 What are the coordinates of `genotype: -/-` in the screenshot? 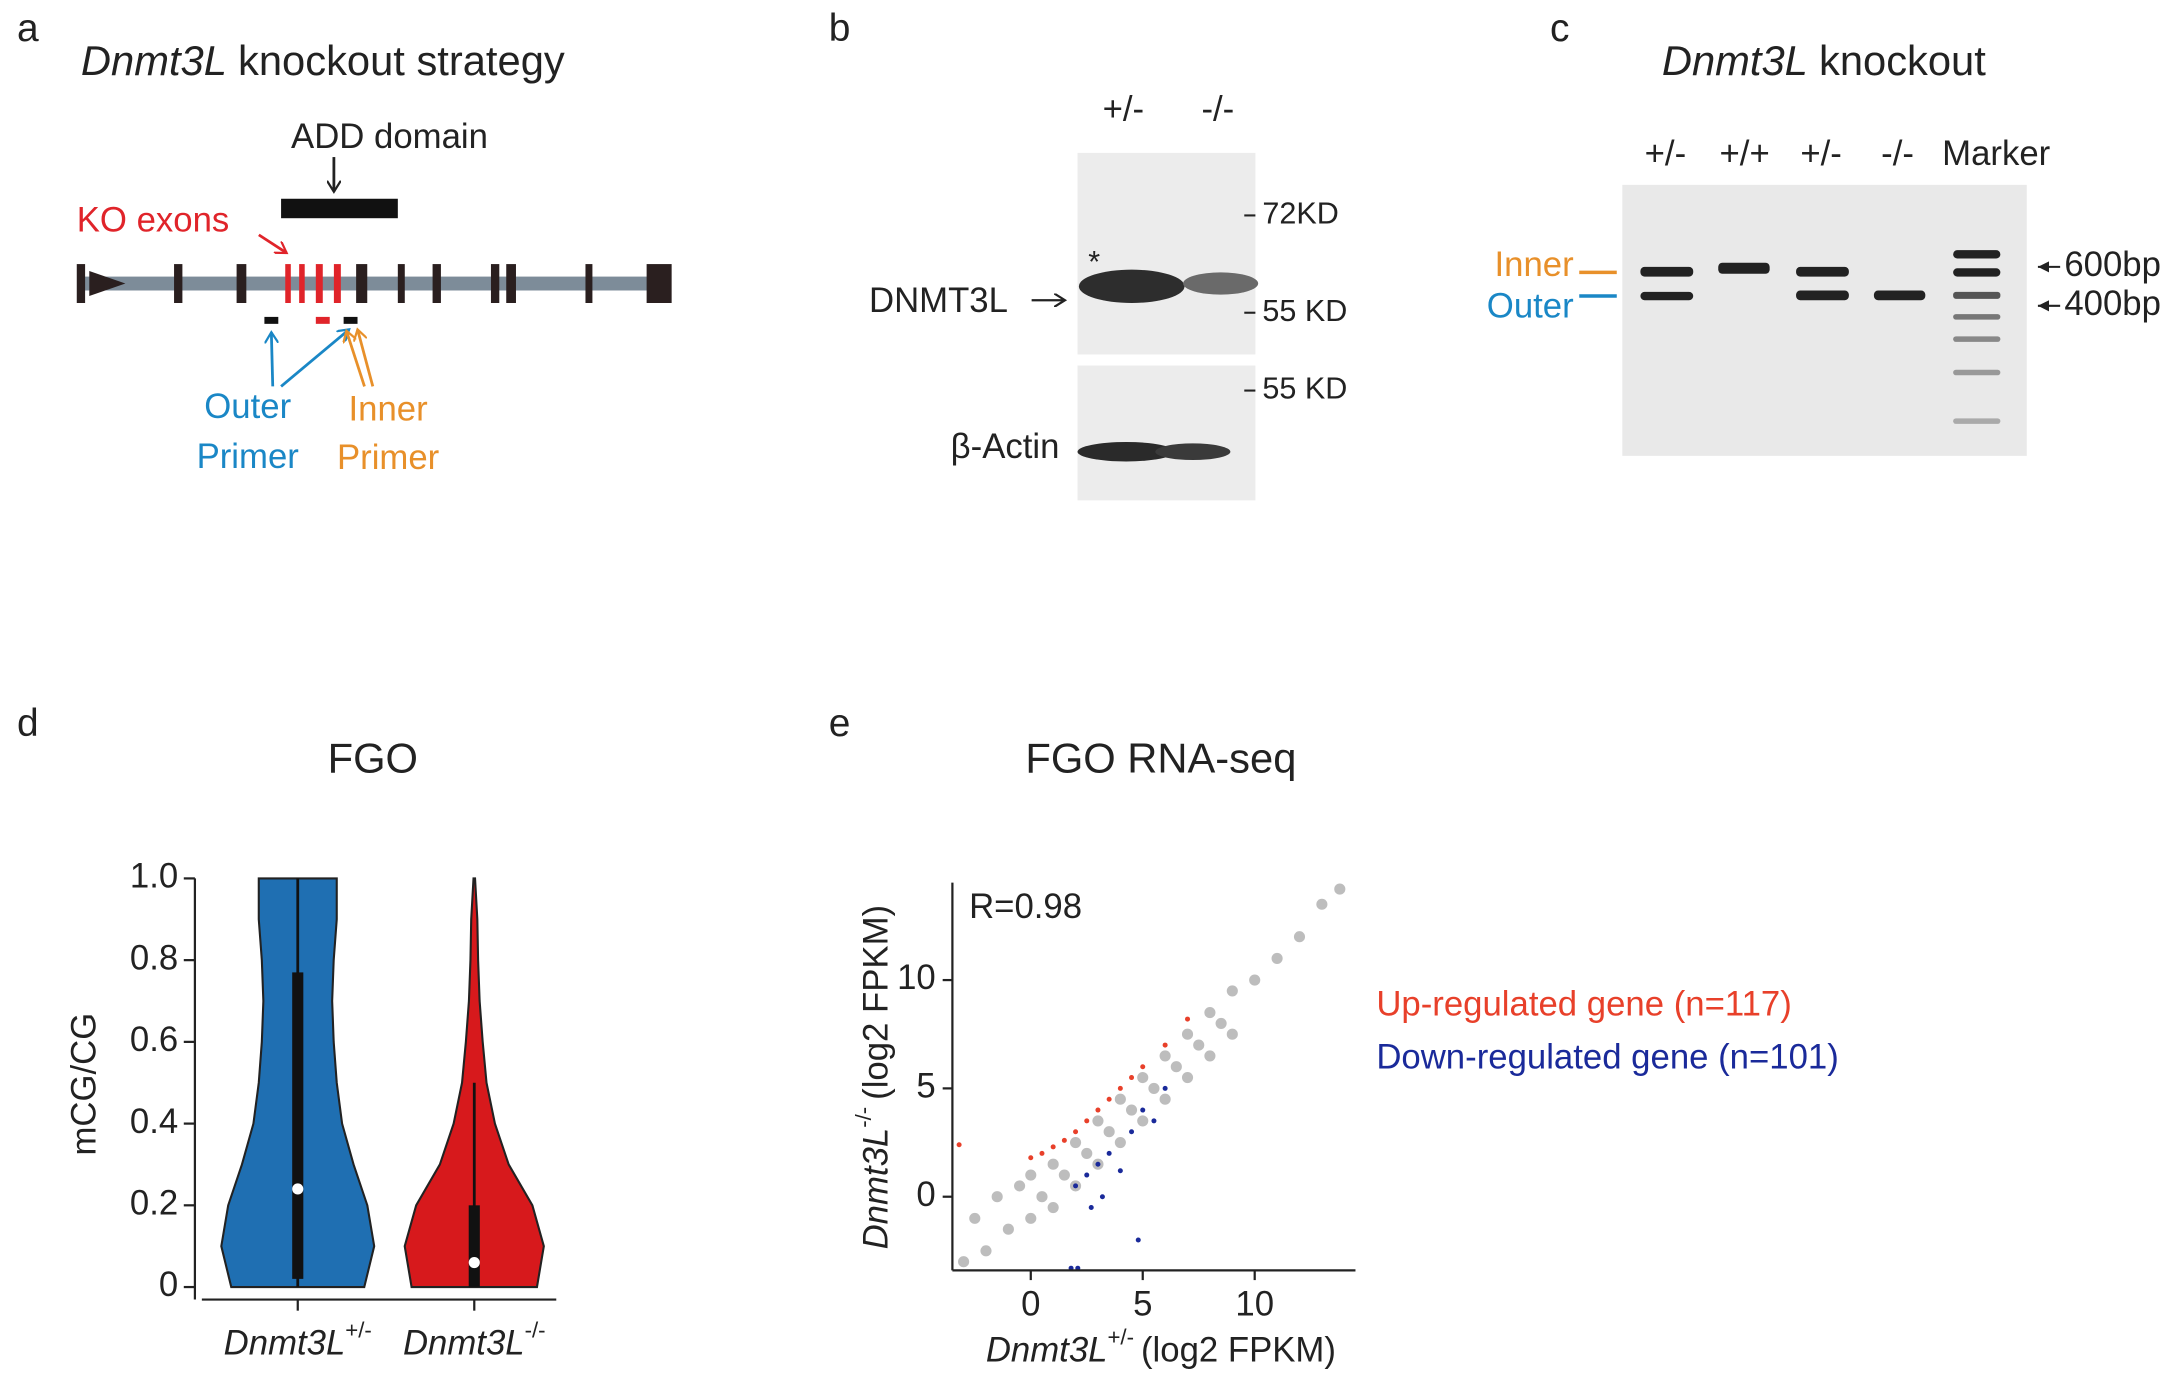 It's located at (535, 1329).